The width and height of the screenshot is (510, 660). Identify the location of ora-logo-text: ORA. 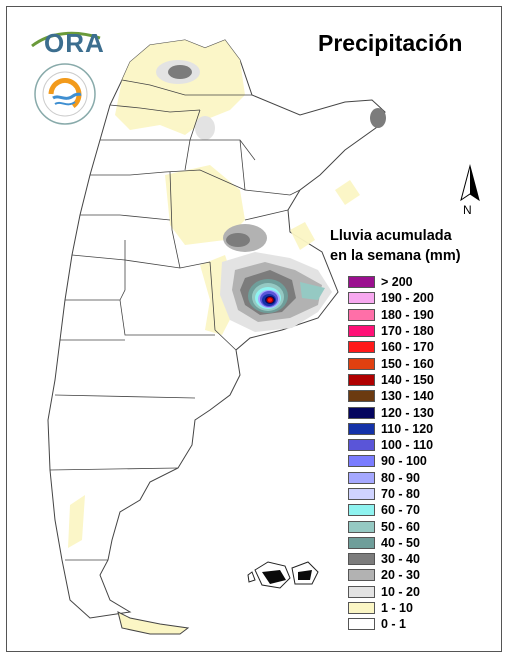
(74, 43).